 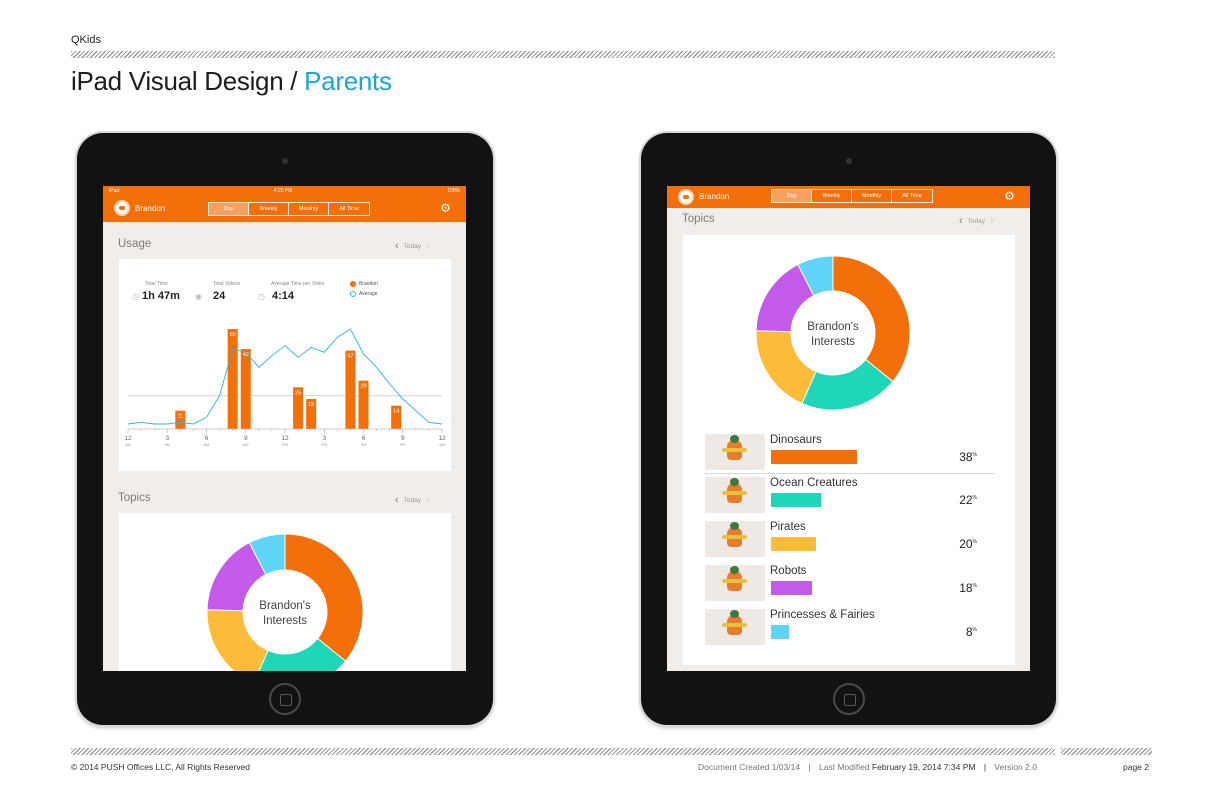 I want to click on period-tabs: Day Weekly Monthly All Time, so click(x=852, y=196).